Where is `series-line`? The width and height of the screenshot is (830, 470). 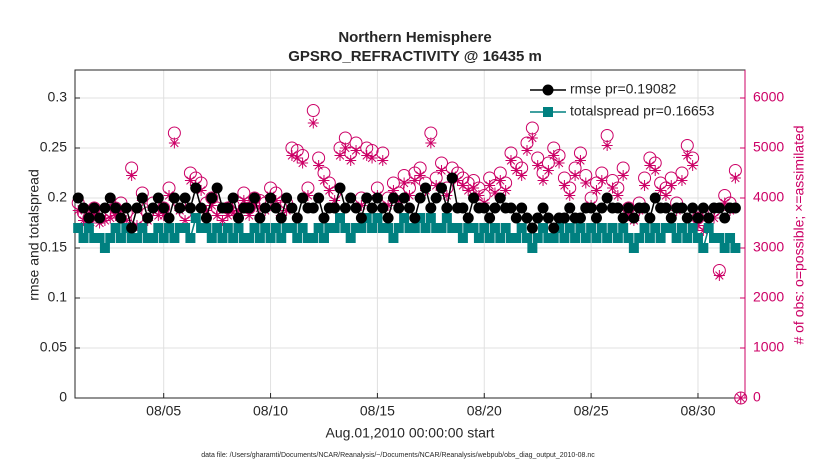
series-line is located at coordinates (406, 204).